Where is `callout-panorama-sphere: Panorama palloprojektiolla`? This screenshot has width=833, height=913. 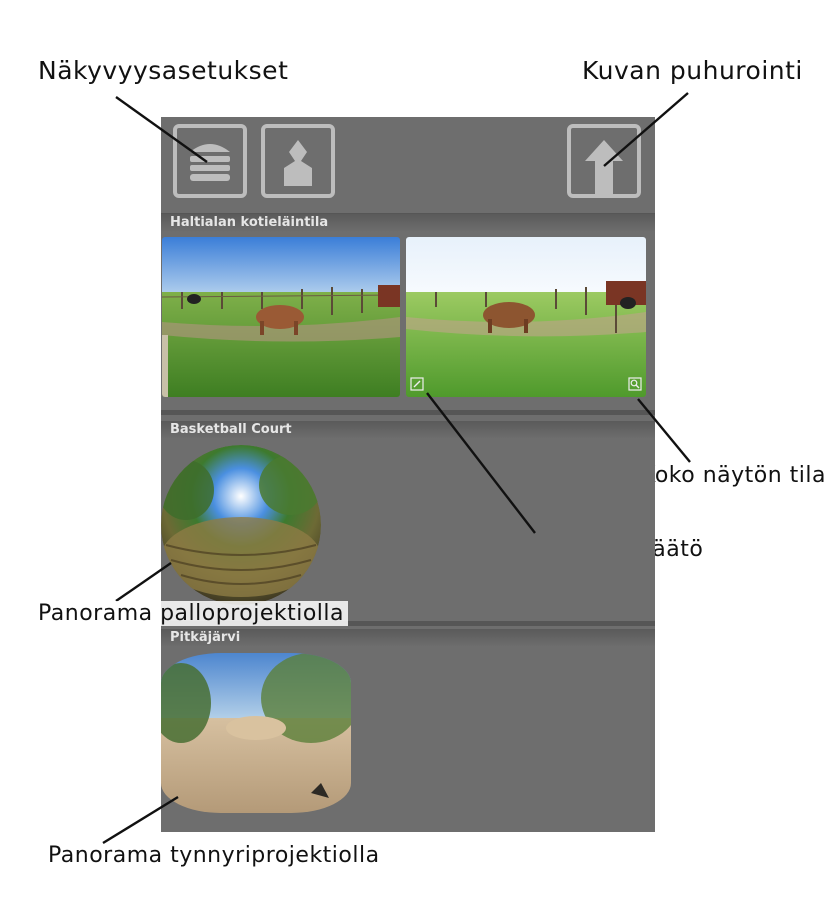 callout-panorama-sphere: Panorama palloprojektiolla is located at coordinates (191, 613).